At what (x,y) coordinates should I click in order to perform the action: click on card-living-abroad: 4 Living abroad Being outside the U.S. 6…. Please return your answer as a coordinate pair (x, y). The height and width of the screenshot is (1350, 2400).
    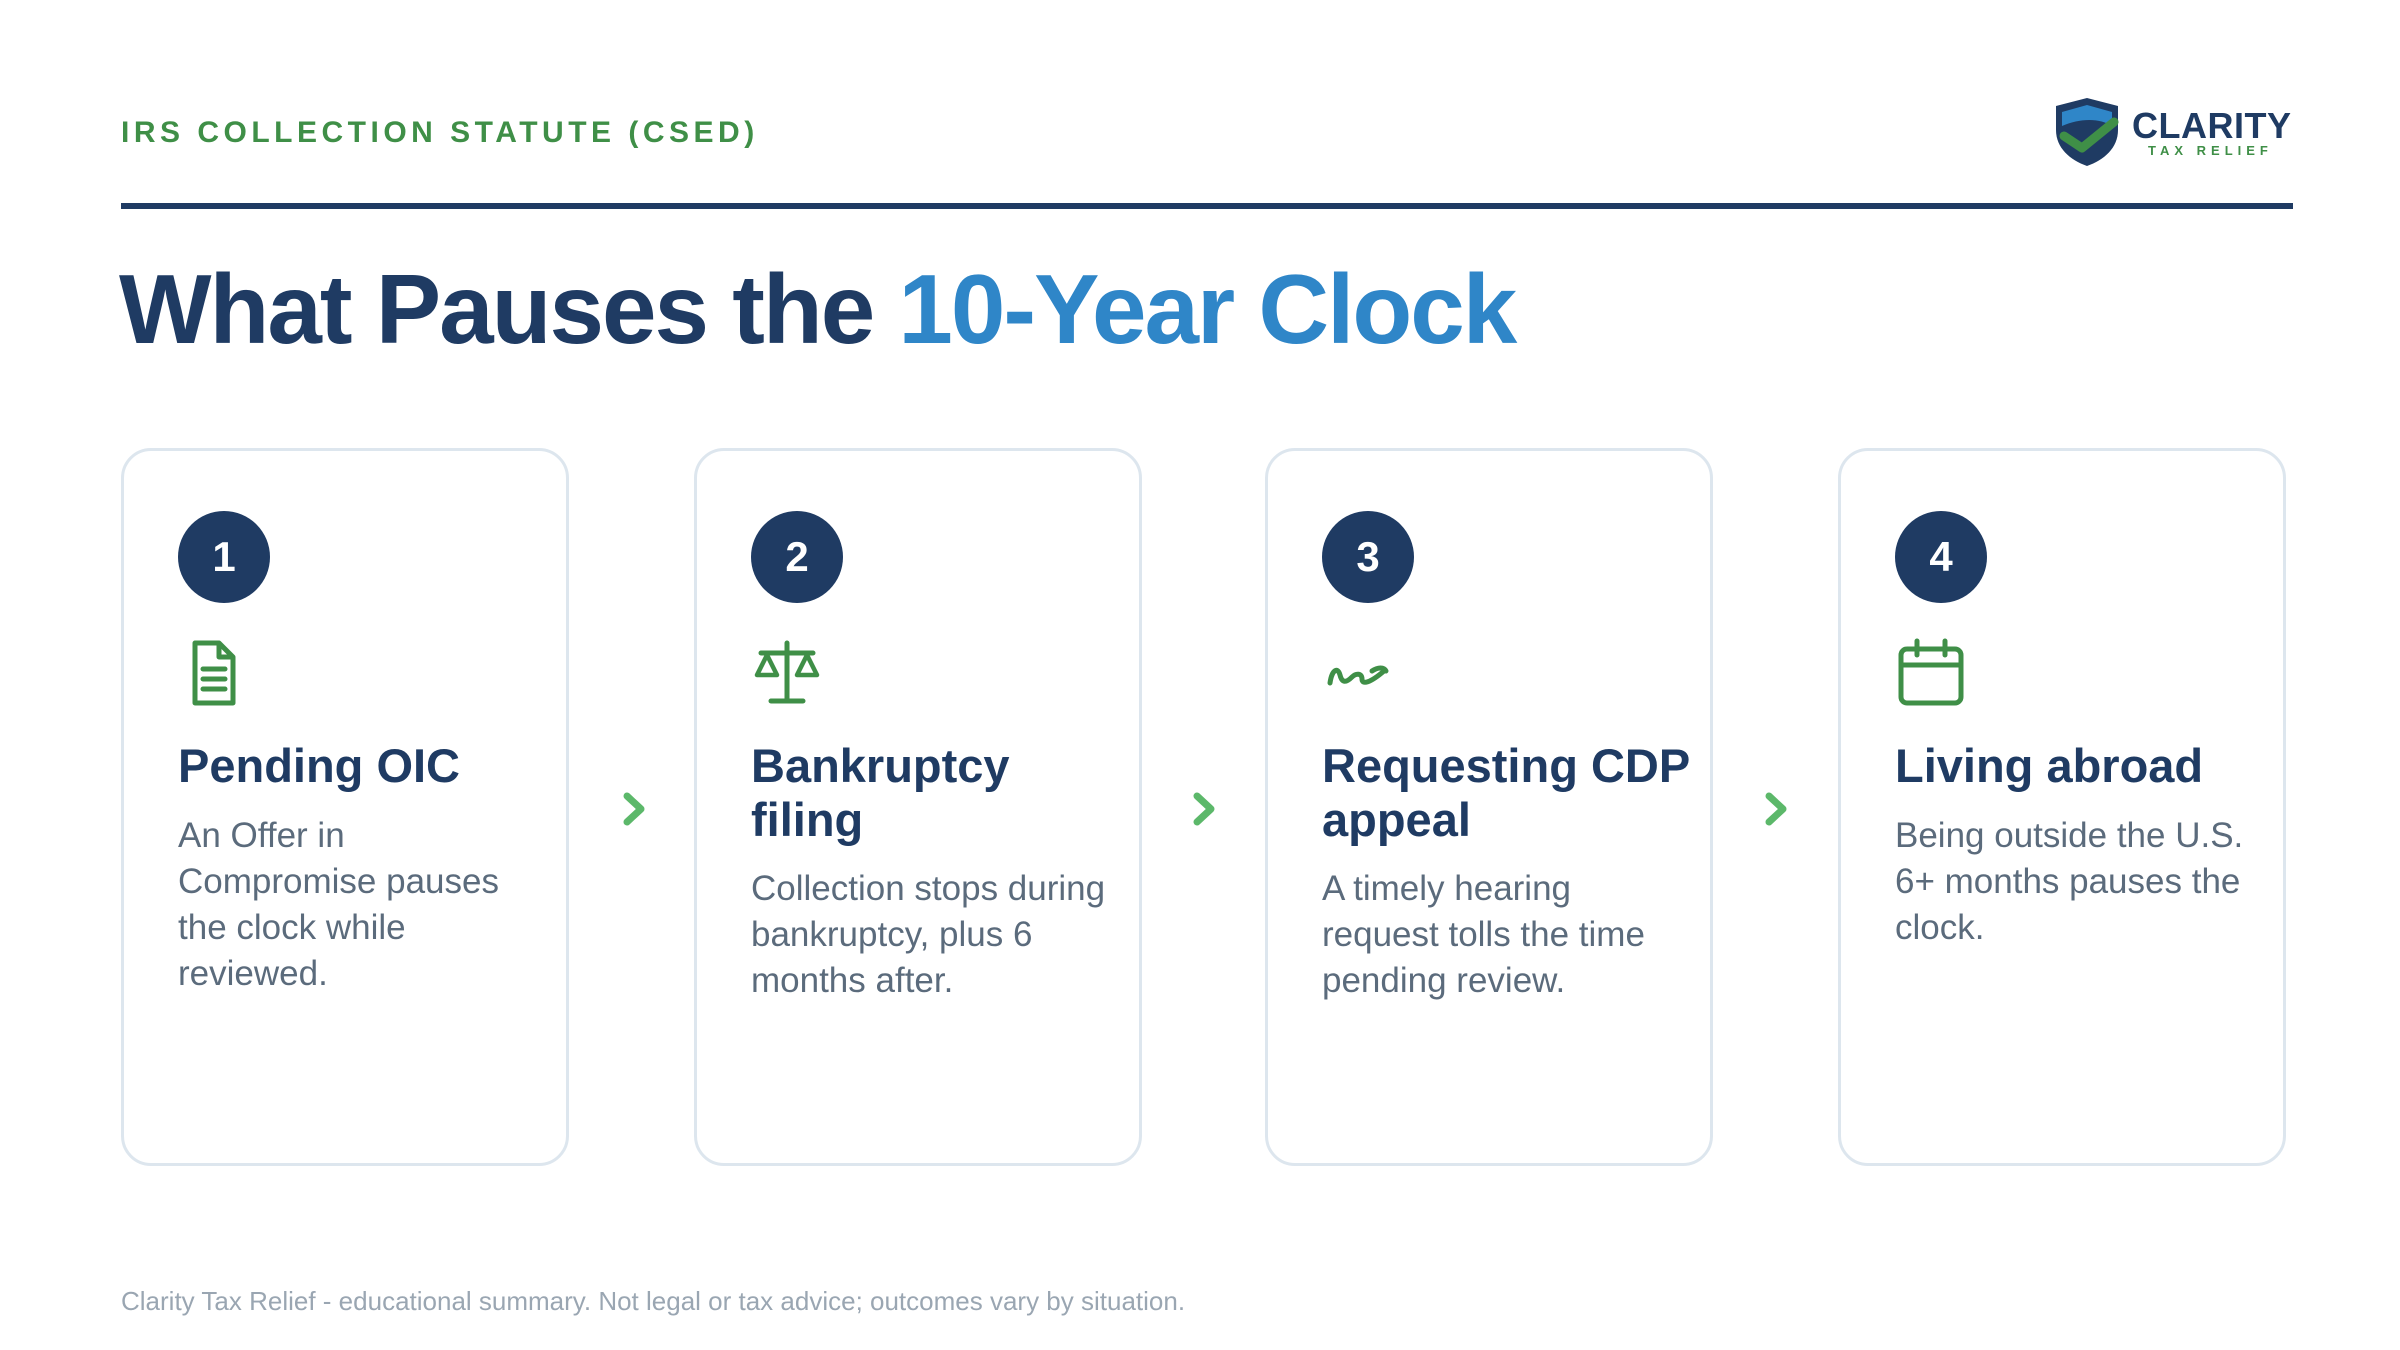
    Looking at the image, I should click on (2062, 807).